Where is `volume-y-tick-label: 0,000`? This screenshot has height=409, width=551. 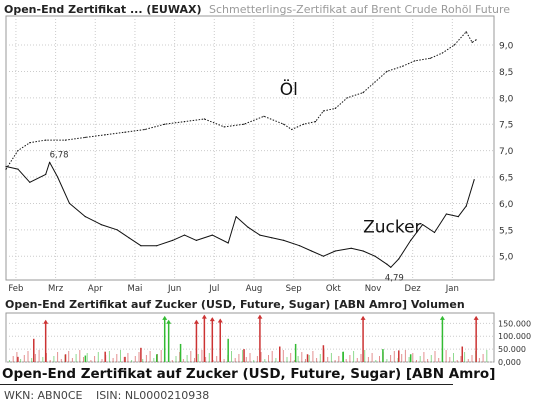 volume-y-tick-label: 0,000 is located at coordinates (509, 362).